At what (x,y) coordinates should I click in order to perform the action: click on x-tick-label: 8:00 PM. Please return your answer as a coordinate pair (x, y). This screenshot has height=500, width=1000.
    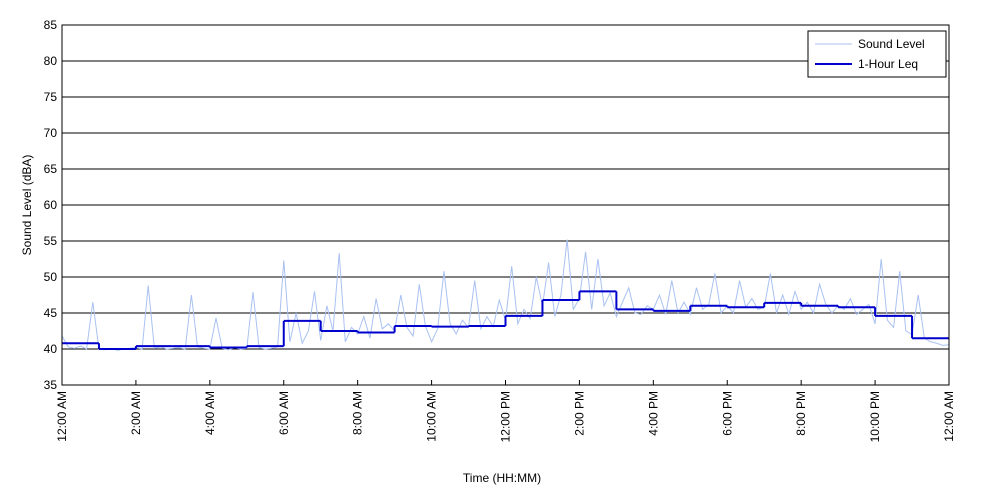
    Looking at the image, I should click on (801, 413).